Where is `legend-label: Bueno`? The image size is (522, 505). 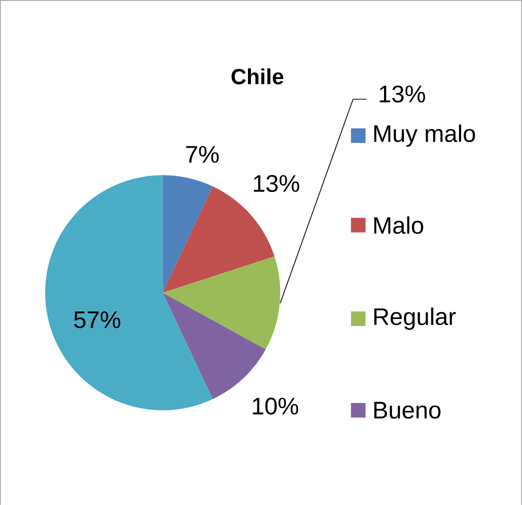
legend-label: Bueno is located at coordinates (407, 410).